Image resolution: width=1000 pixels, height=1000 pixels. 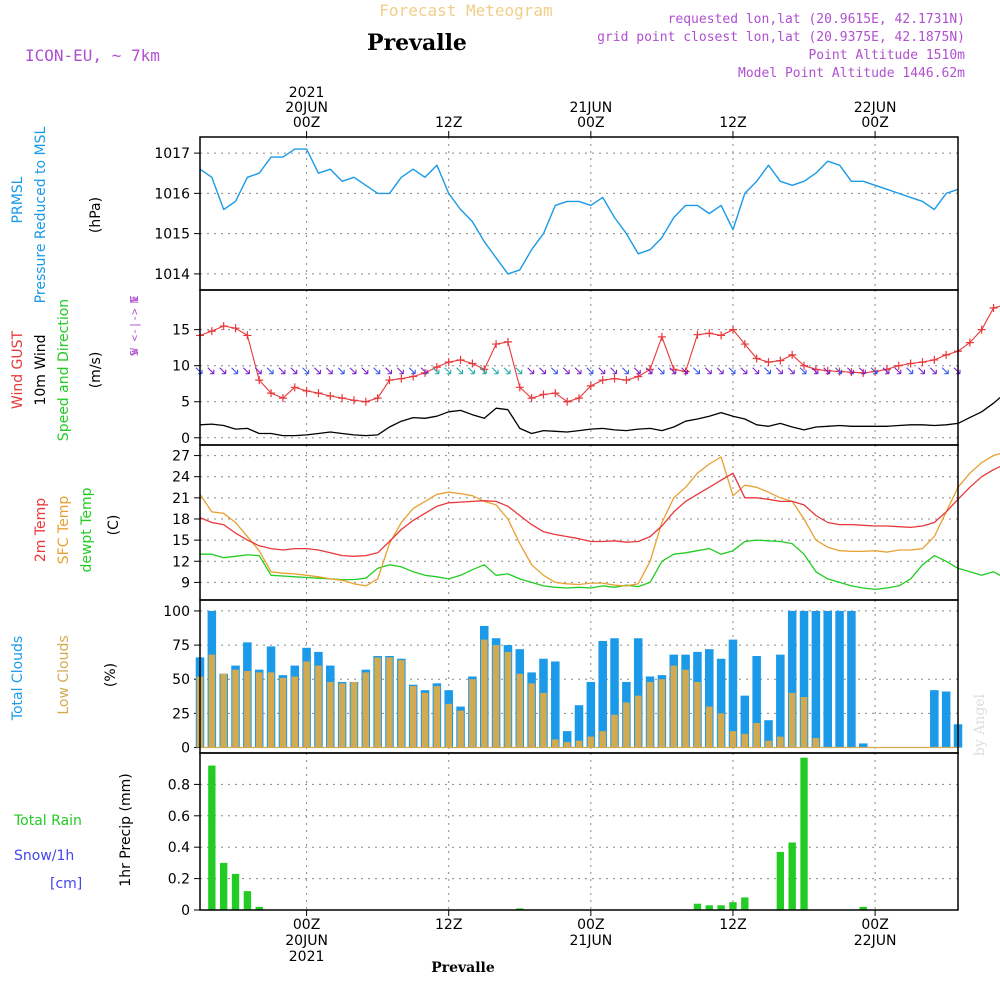 What do you see at coordinates (816, 19) in the screenshot?
I see `requested-coords: requested lon,lat (20.9615E, 42.1731N)` at bounding box center [816, 19].